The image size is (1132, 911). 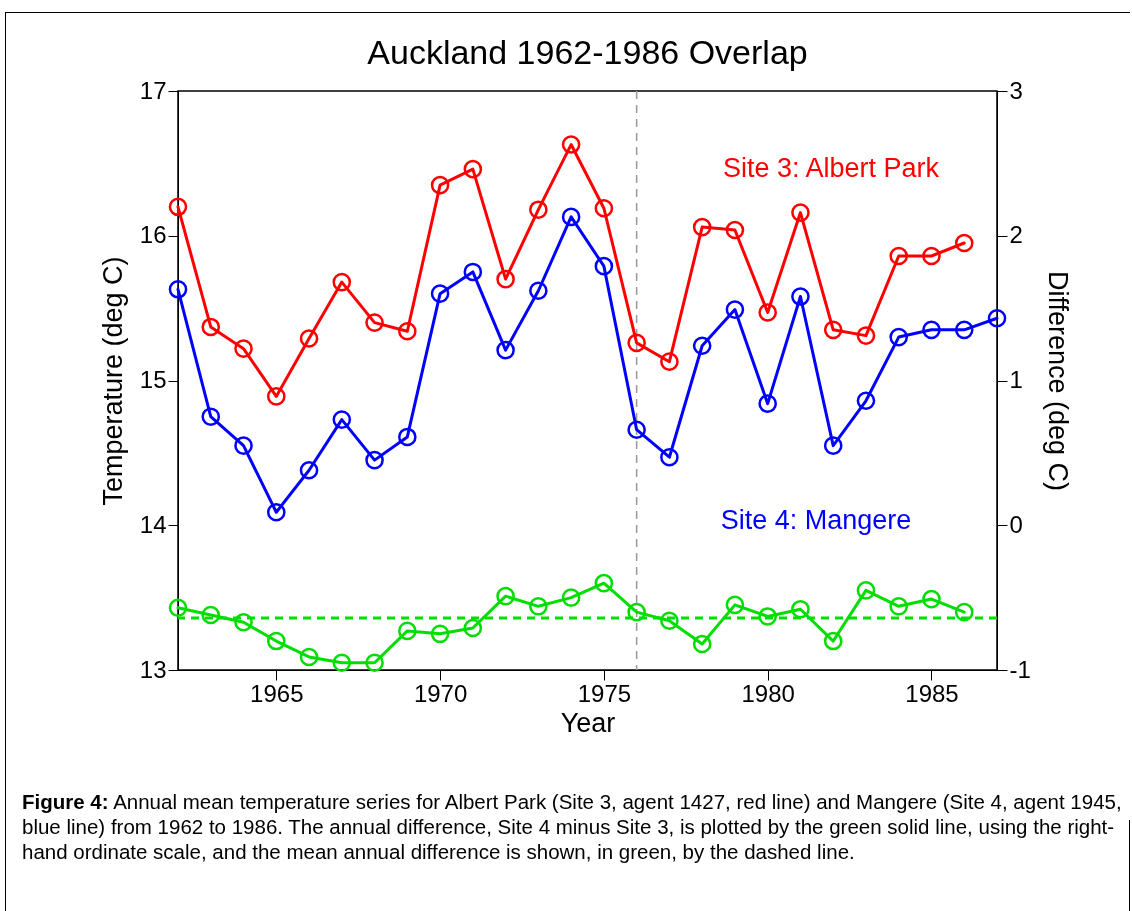 I want to click on y2-tick-label: 1, so click(x=1016, y=379).